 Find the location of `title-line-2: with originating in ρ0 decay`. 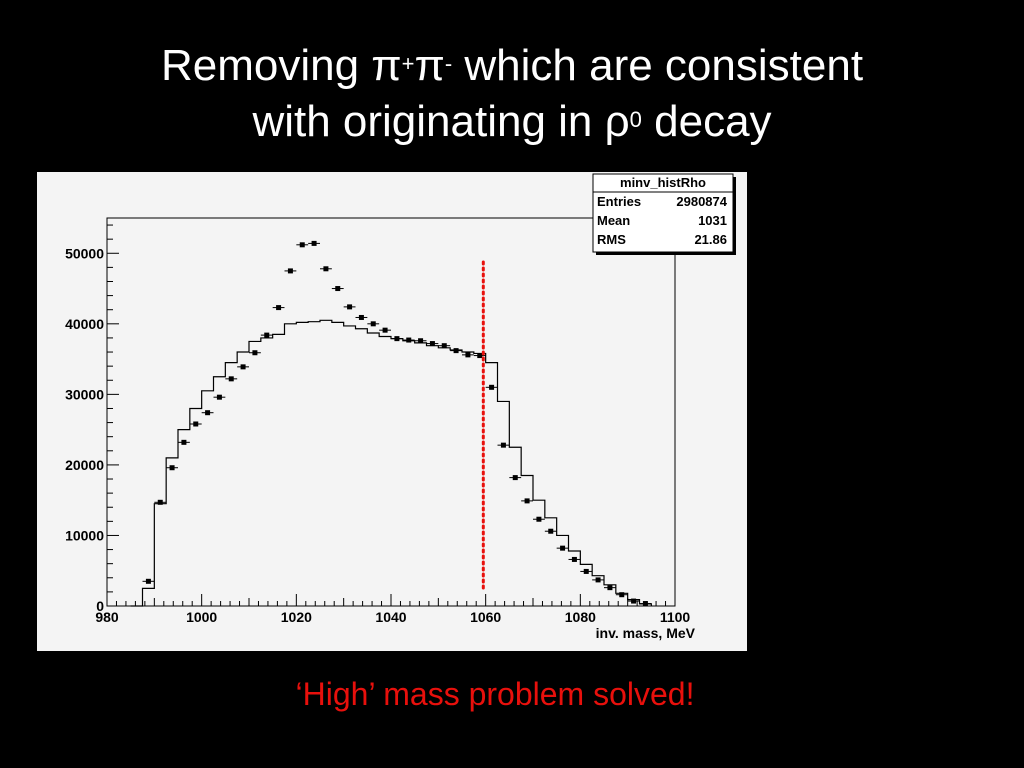

title-line-2: with originating in ρ0 decay is located at coordinates (512, 122).